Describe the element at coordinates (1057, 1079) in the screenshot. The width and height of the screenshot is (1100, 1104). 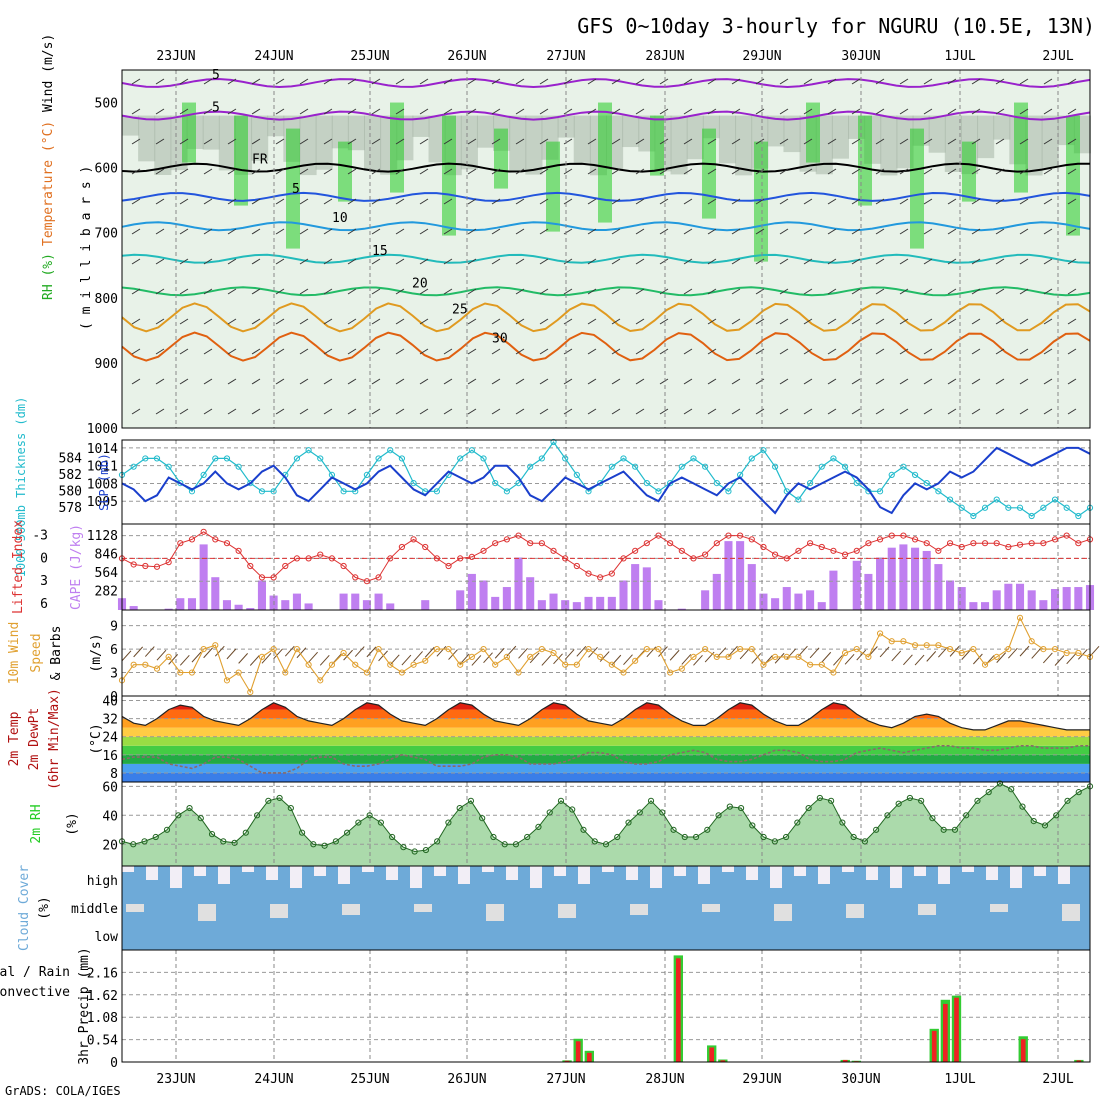
I see `date-label-bottom: 2JUL` at that location.